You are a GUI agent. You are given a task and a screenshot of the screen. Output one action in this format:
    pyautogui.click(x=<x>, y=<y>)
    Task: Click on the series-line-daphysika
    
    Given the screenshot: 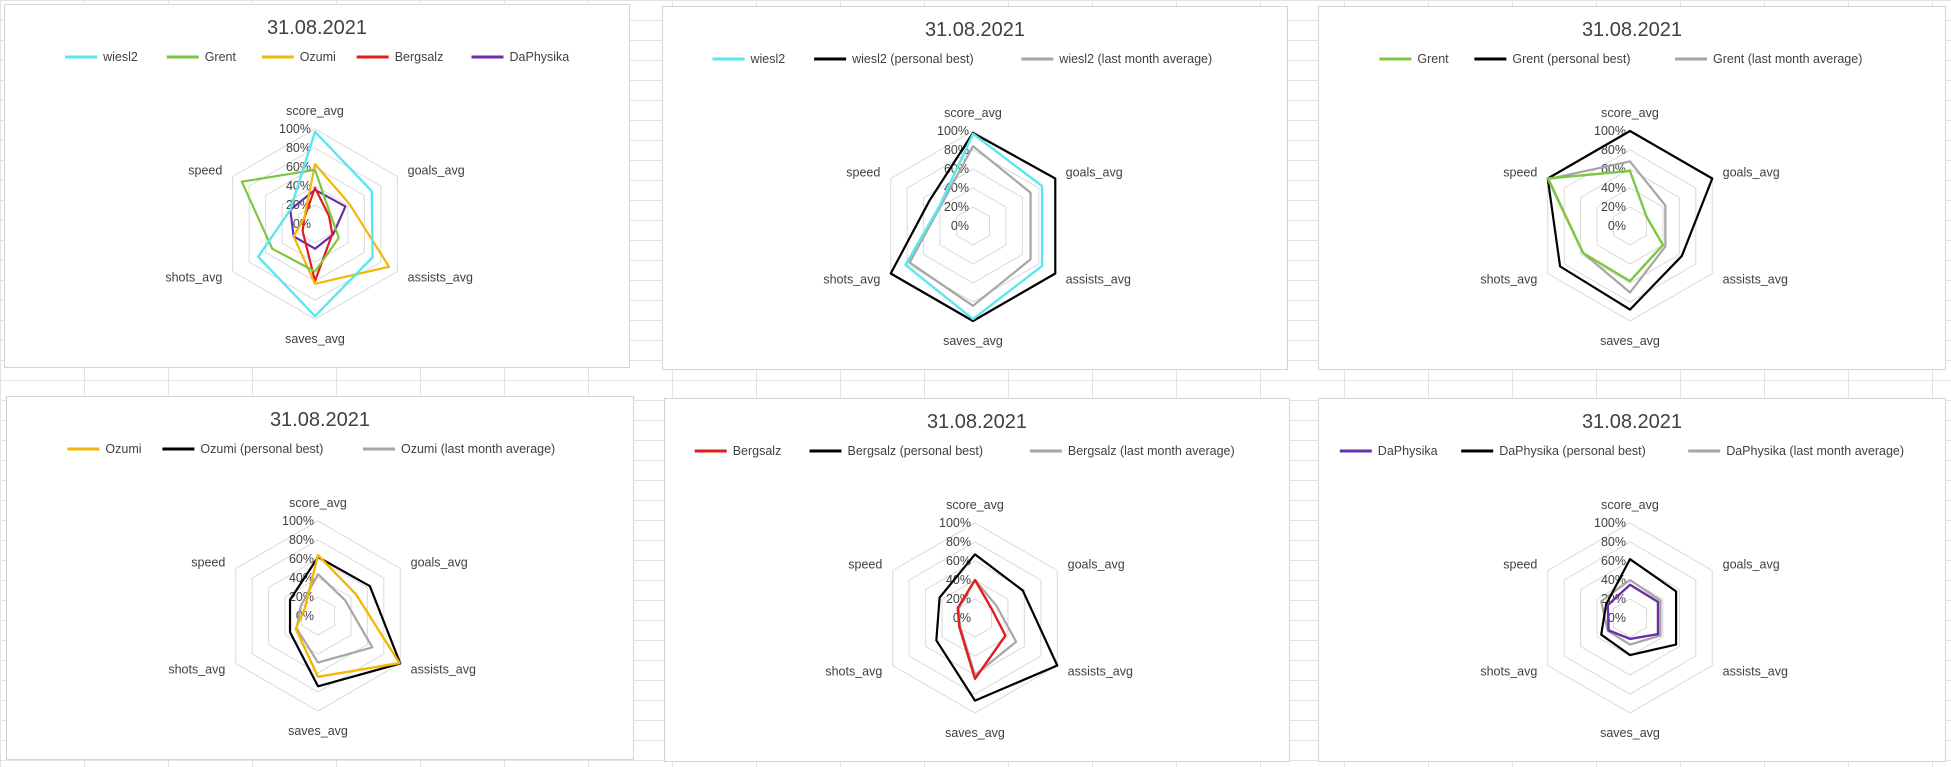 What is the action you would take?
    pyautogui.click(x=1633, y=612)
    